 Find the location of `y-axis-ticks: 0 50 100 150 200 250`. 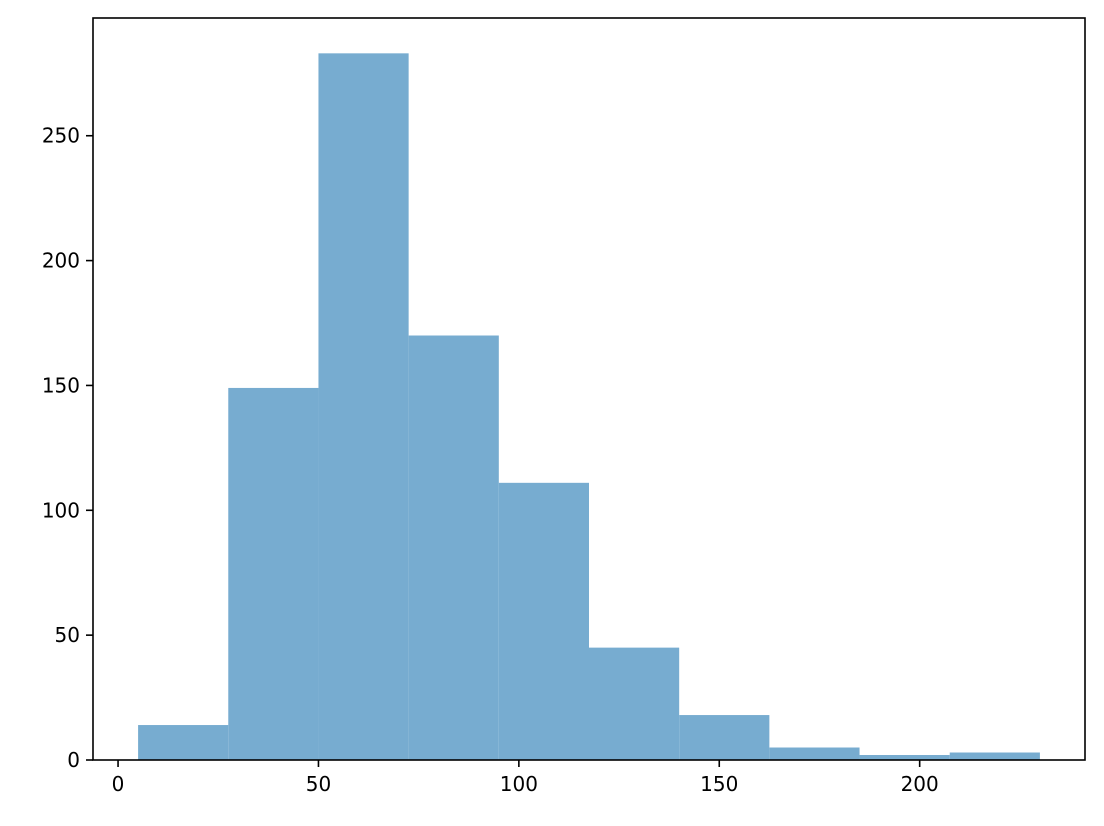

y-axis-ticks: 0 50 100 150 200 250 is located at coordinates (67, 448).